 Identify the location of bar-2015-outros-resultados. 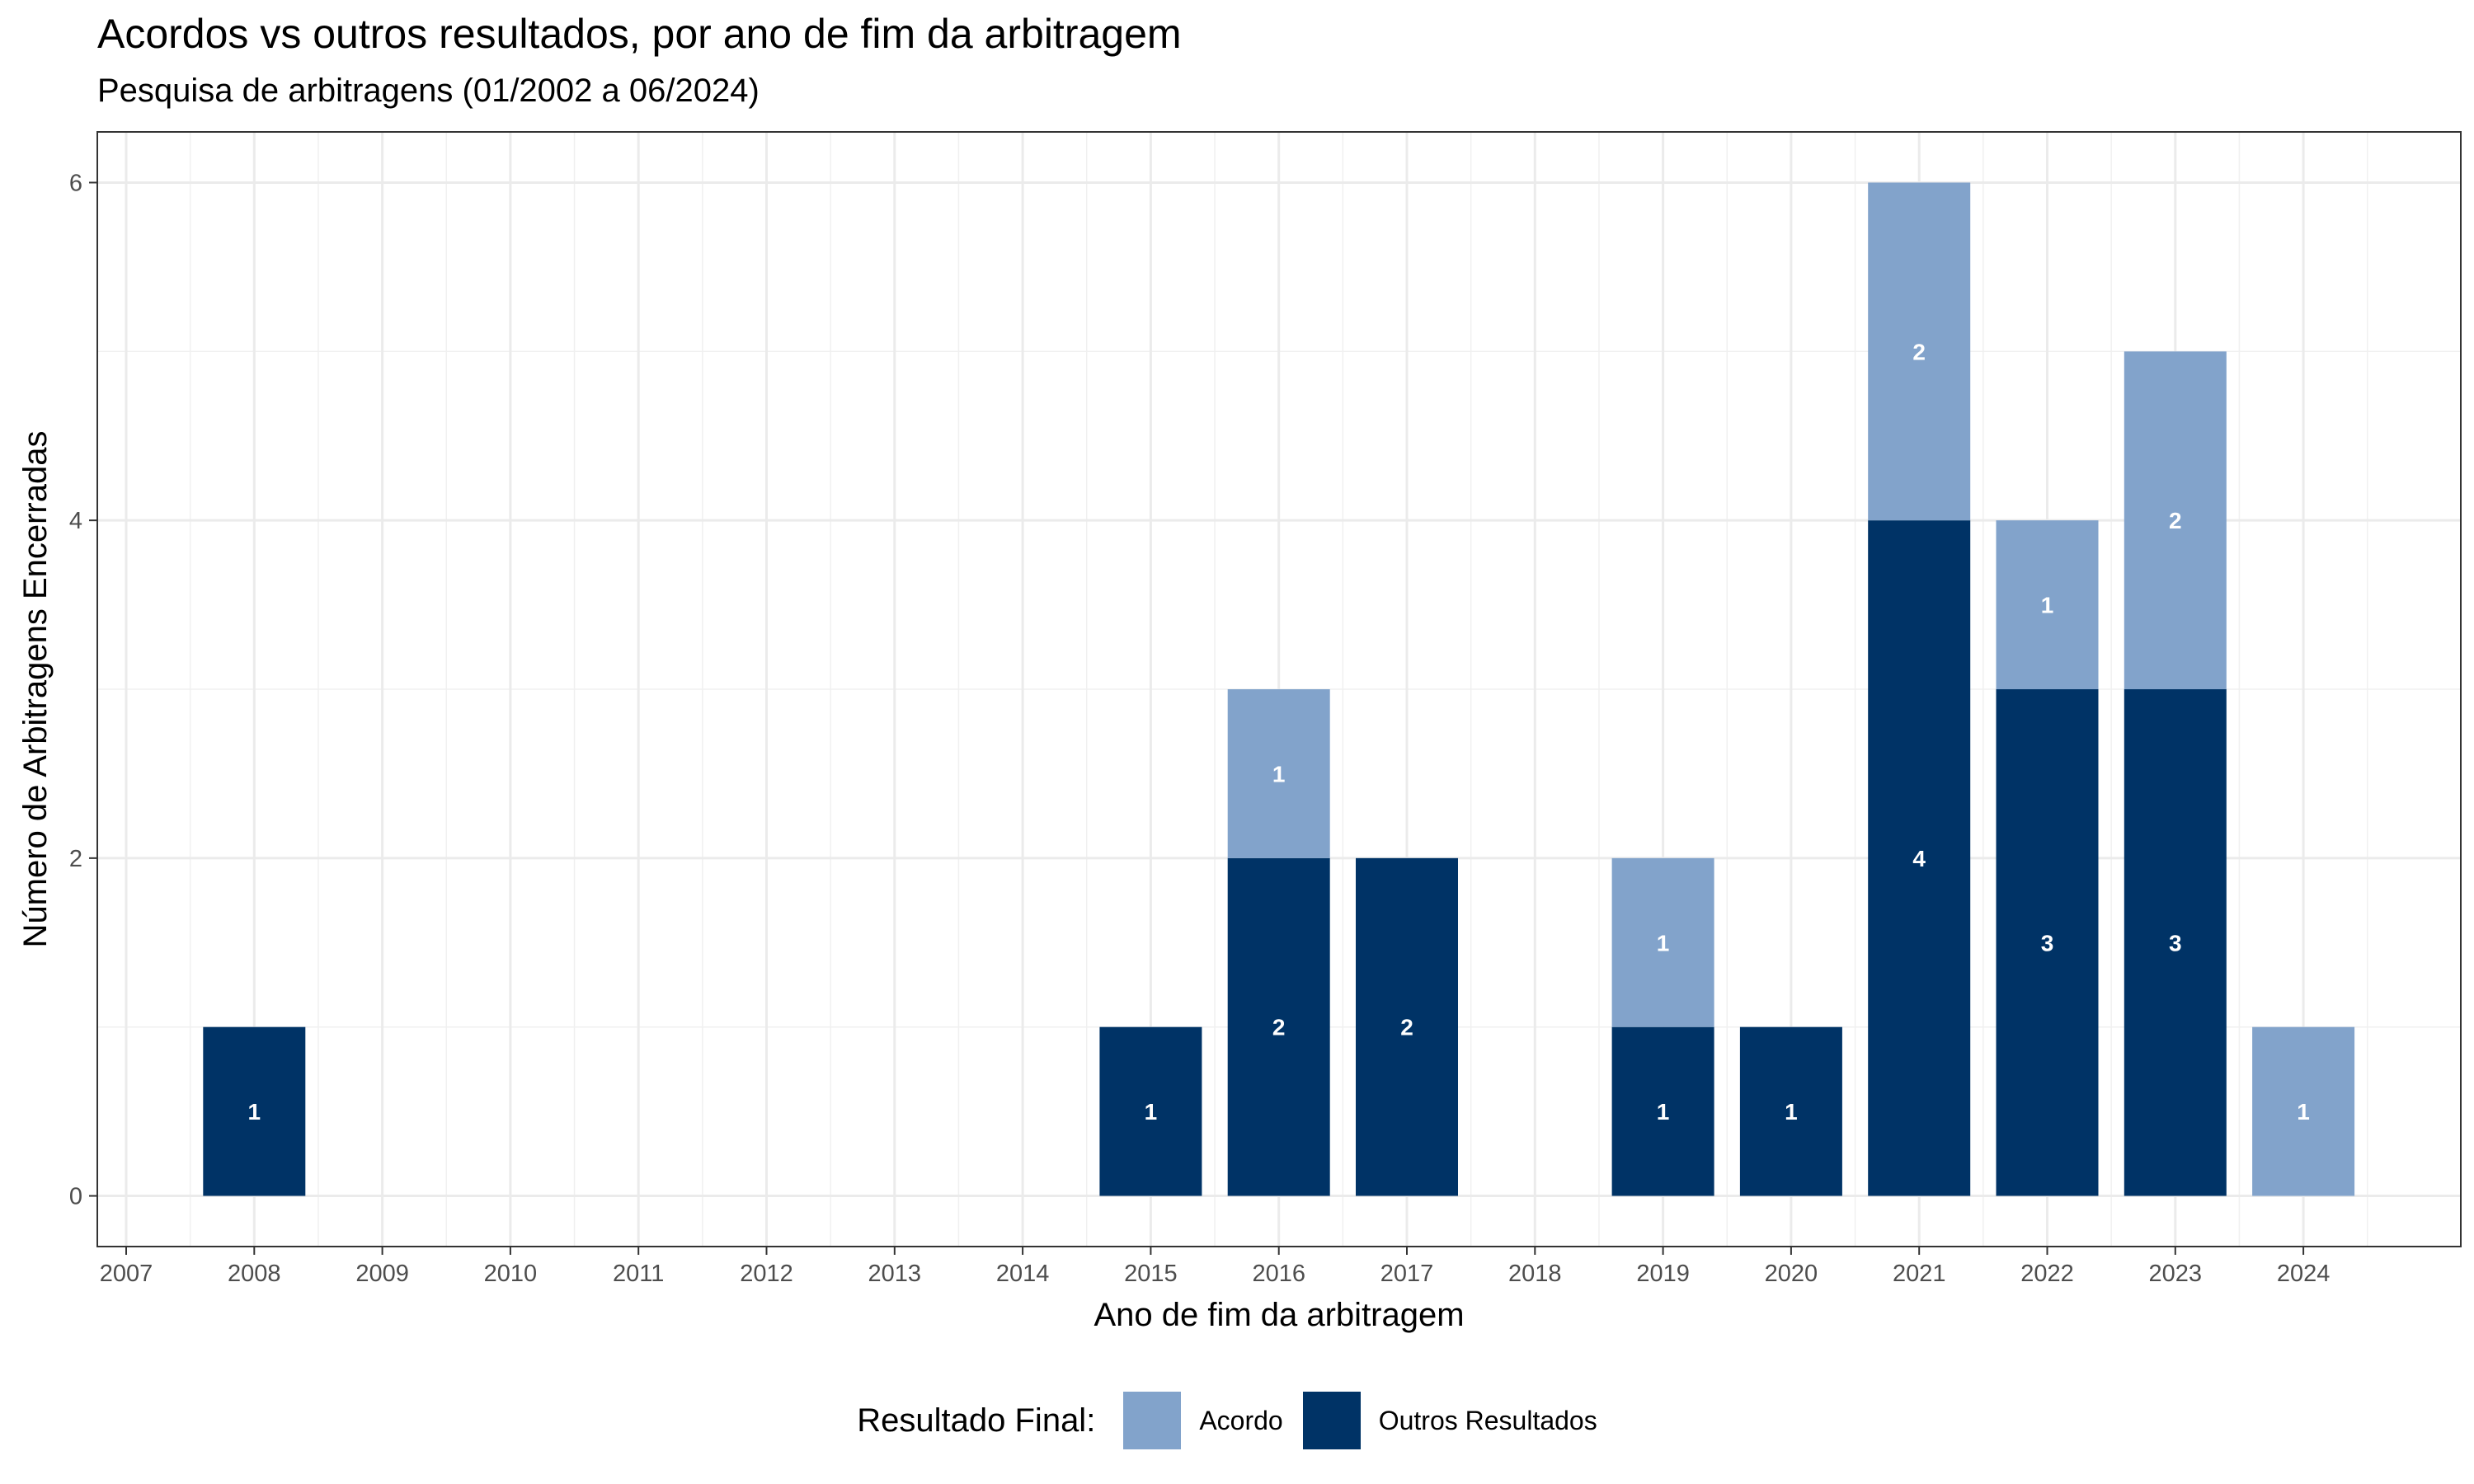
(1150, 1111).